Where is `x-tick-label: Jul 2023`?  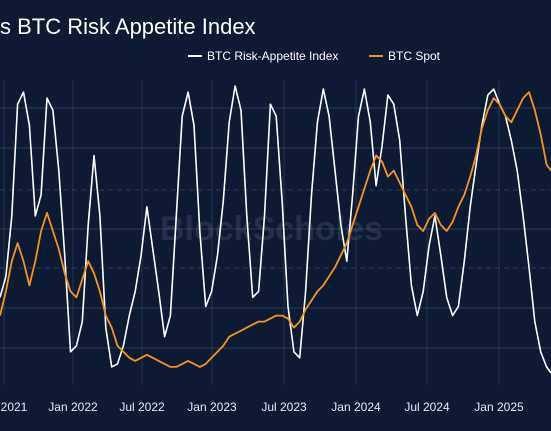
x-tick-label: Jul 2023 is located at coordinates (284, 407).